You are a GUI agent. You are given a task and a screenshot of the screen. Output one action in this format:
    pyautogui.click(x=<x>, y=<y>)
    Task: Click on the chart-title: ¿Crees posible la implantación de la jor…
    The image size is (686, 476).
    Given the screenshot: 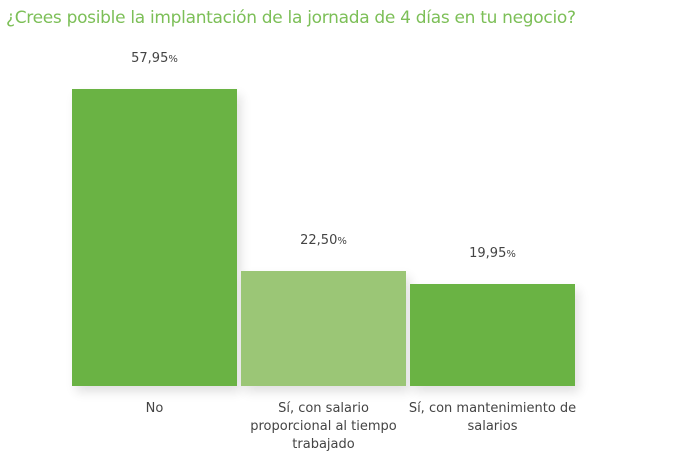 What is the action you would take?
    pyautogui.click(x=291, y=18)
    